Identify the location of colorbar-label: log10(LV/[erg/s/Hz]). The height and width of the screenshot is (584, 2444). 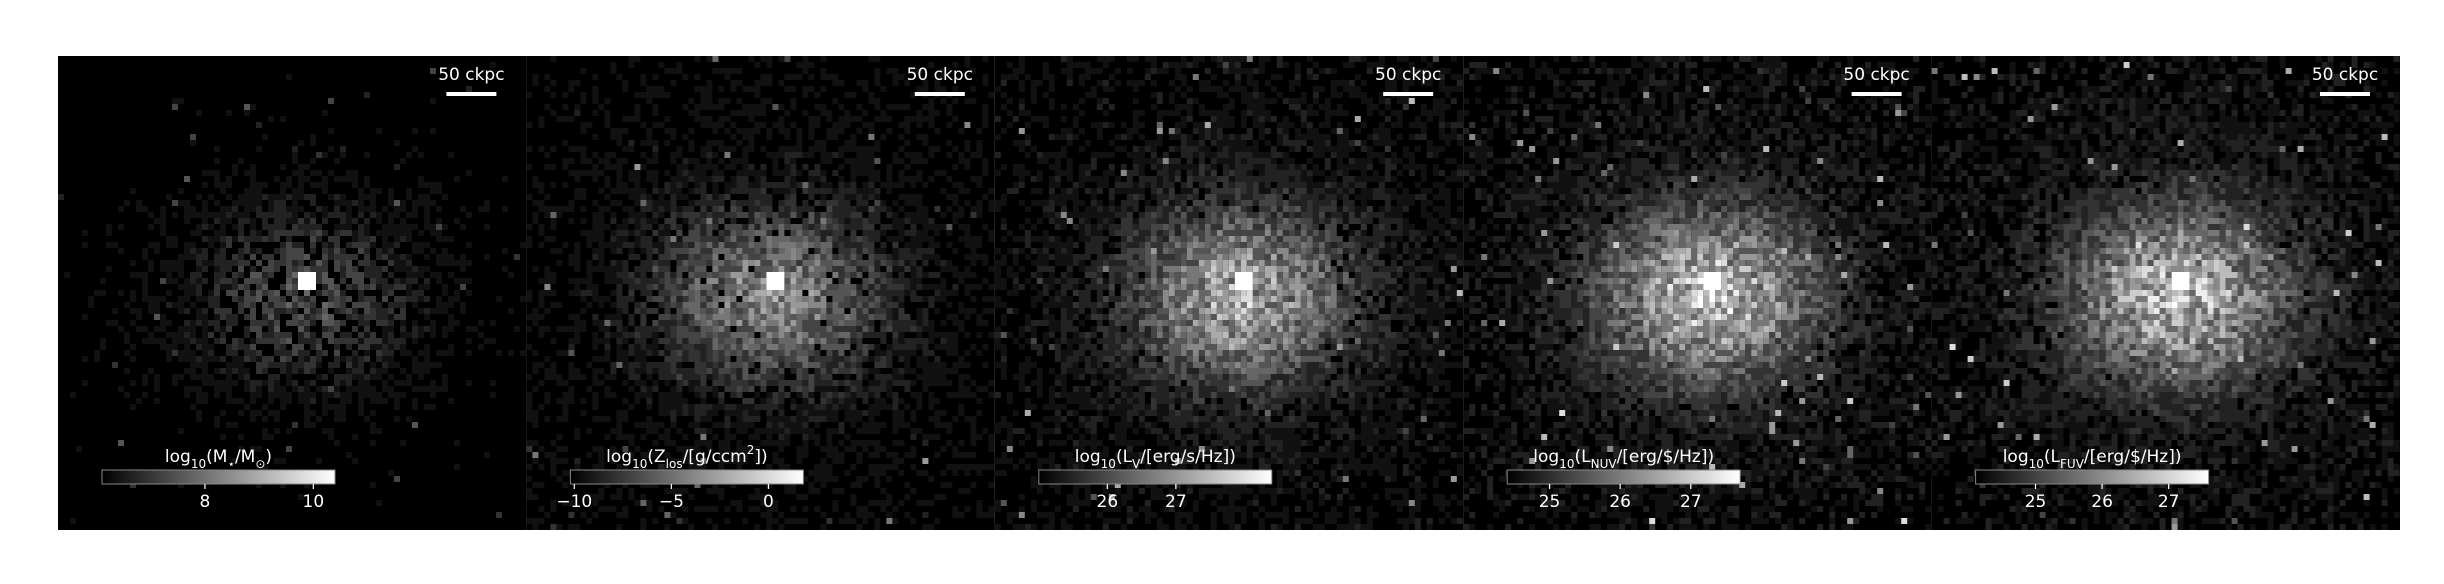
(1155, 459).